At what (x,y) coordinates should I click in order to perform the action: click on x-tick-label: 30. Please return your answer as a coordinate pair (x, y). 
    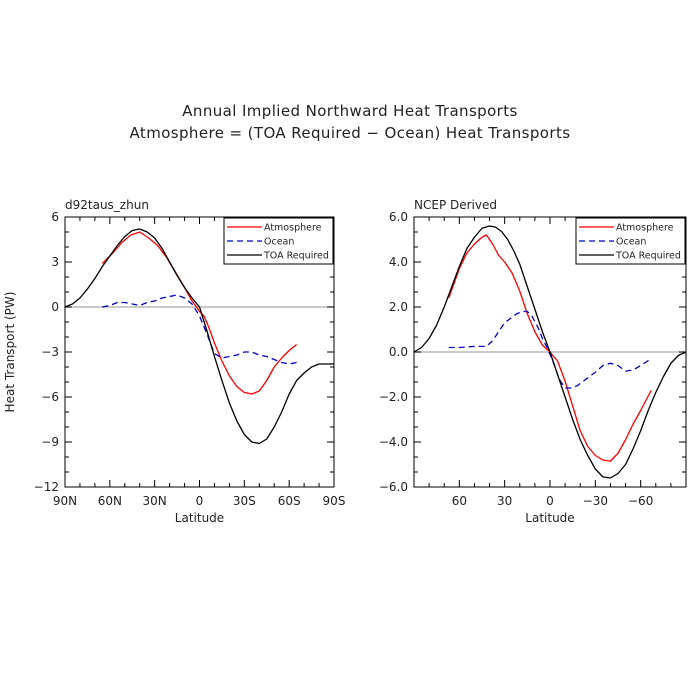
    Looking at the image, I should click on (504, 501).